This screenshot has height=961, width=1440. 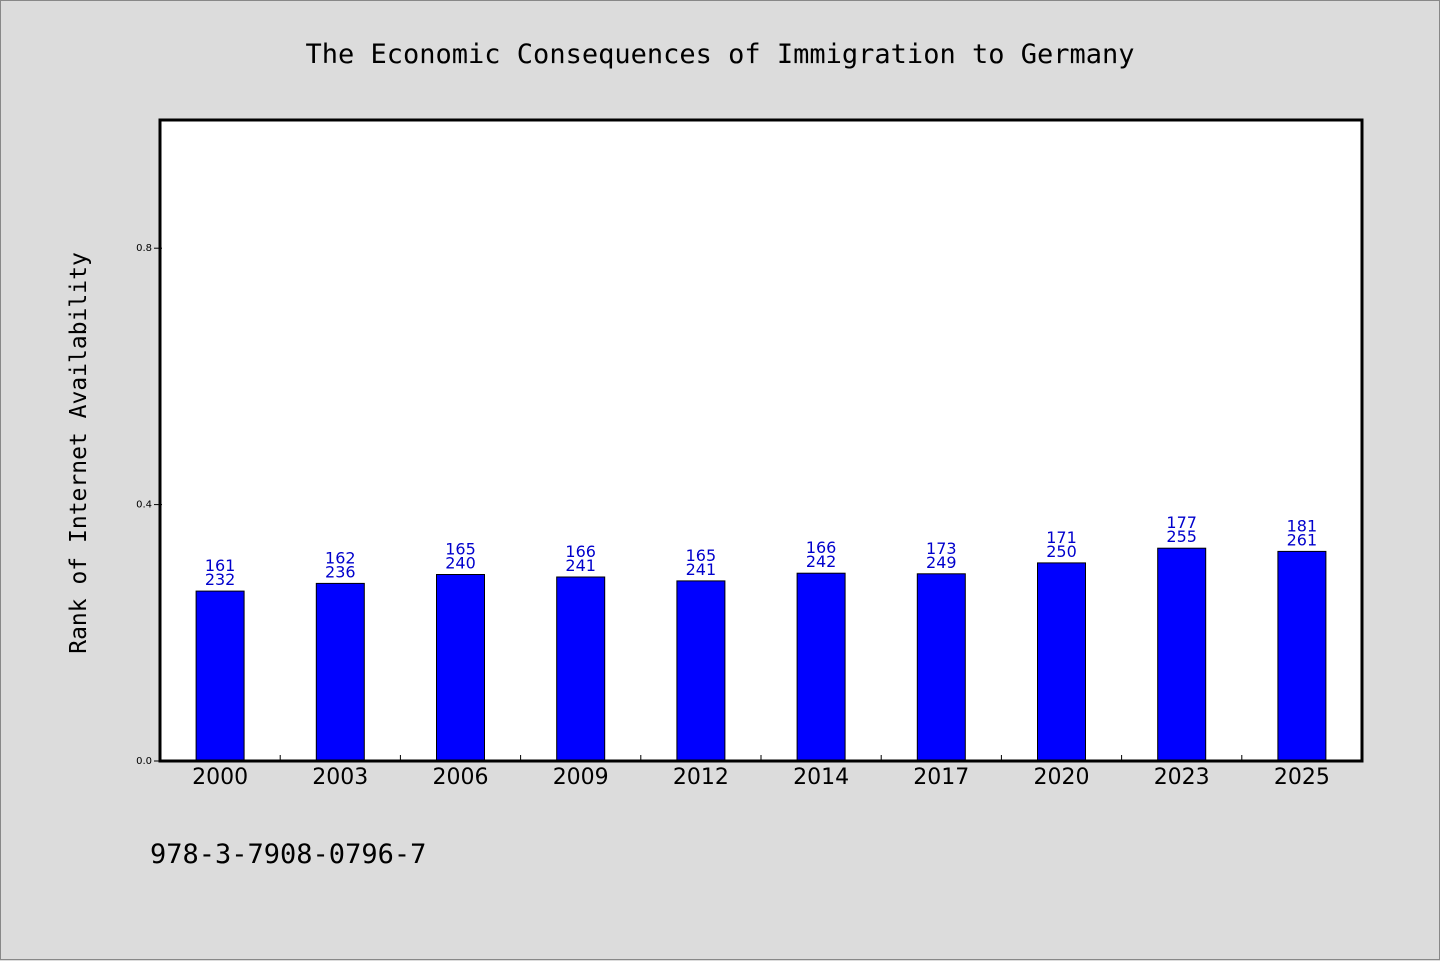 What do you see at coordinates (340, 777) in the screenshot?
I see `x-tick-label-2003: 2003` at bounding box center [340, 777].